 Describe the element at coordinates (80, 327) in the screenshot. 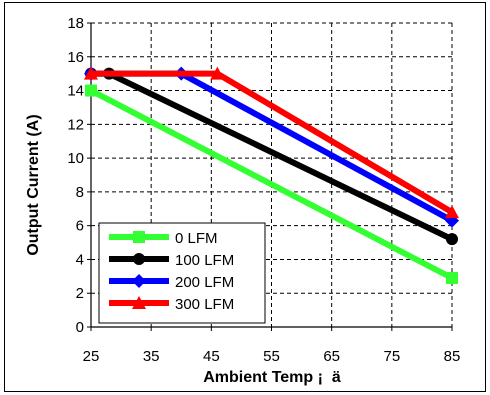

I see `y-tick-label: 0` at that location.